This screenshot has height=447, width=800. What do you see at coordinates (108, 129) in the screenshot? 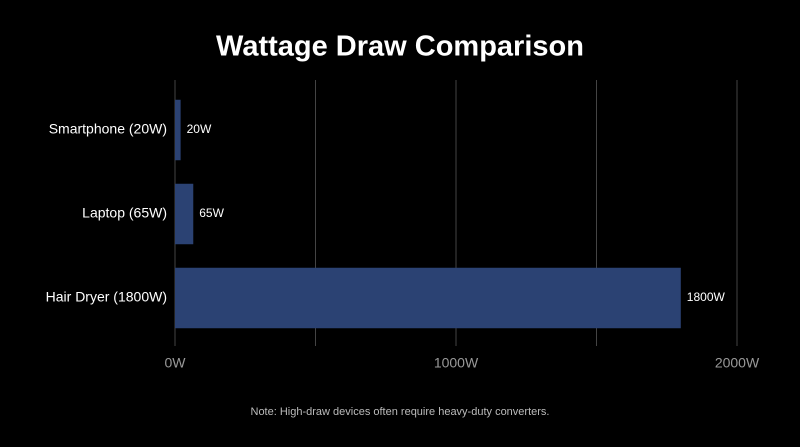
I see `y-tick-label: Smartphone (20W)` at bounding box center [108, 129].